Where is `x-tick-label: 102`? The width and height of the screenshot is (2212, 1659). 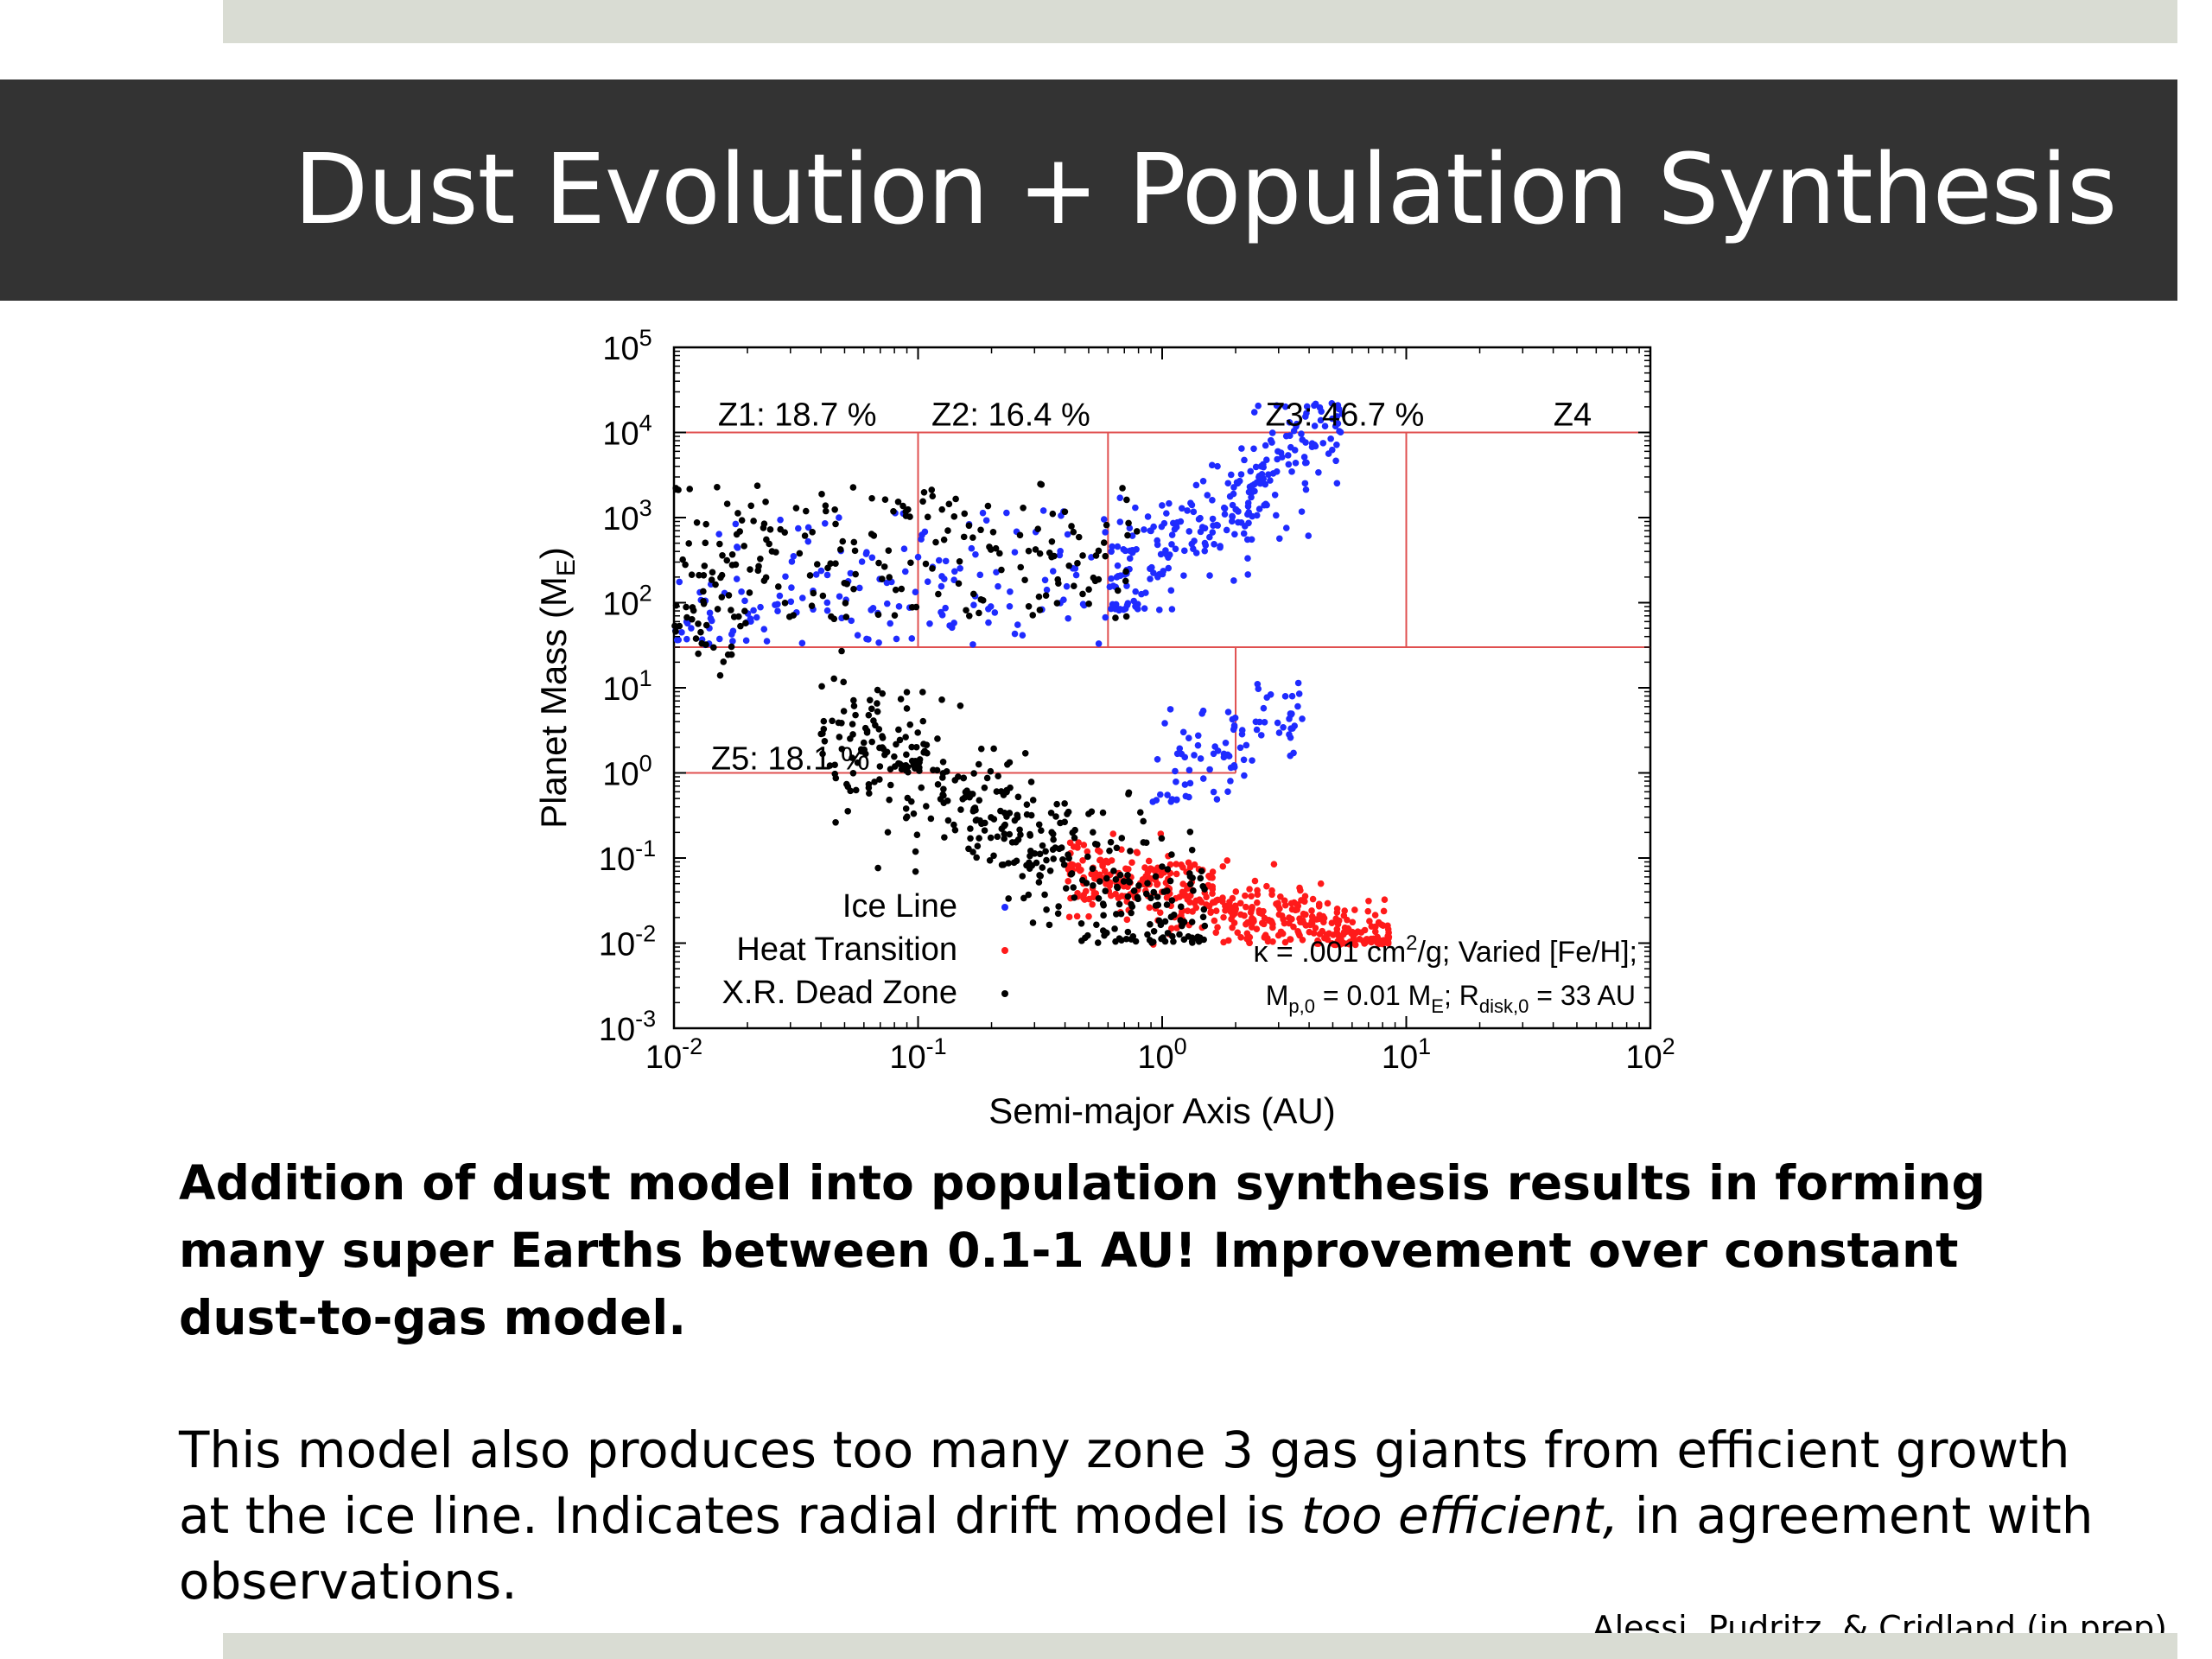 x-tick-label: 102 is located at coordinates (1650, 1054).